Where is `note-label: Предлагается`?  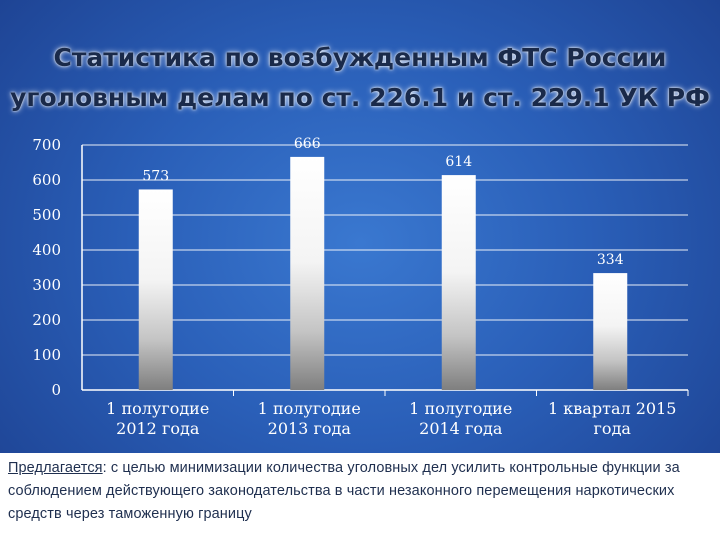 note-label: Предлагается is located at coordinates (55, 468).